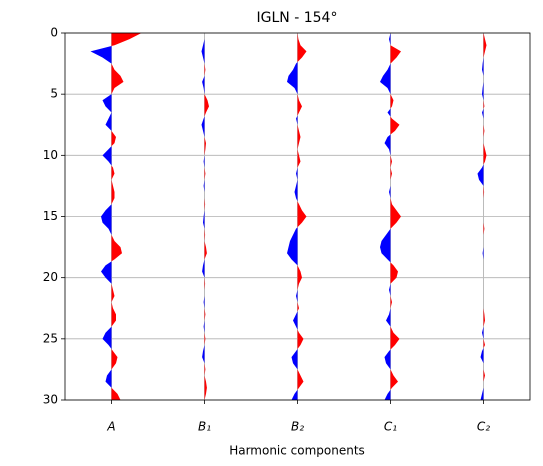 This screenshot has height=466, width=543. I want to click on y-tick-label: 5, so click(54, 94).